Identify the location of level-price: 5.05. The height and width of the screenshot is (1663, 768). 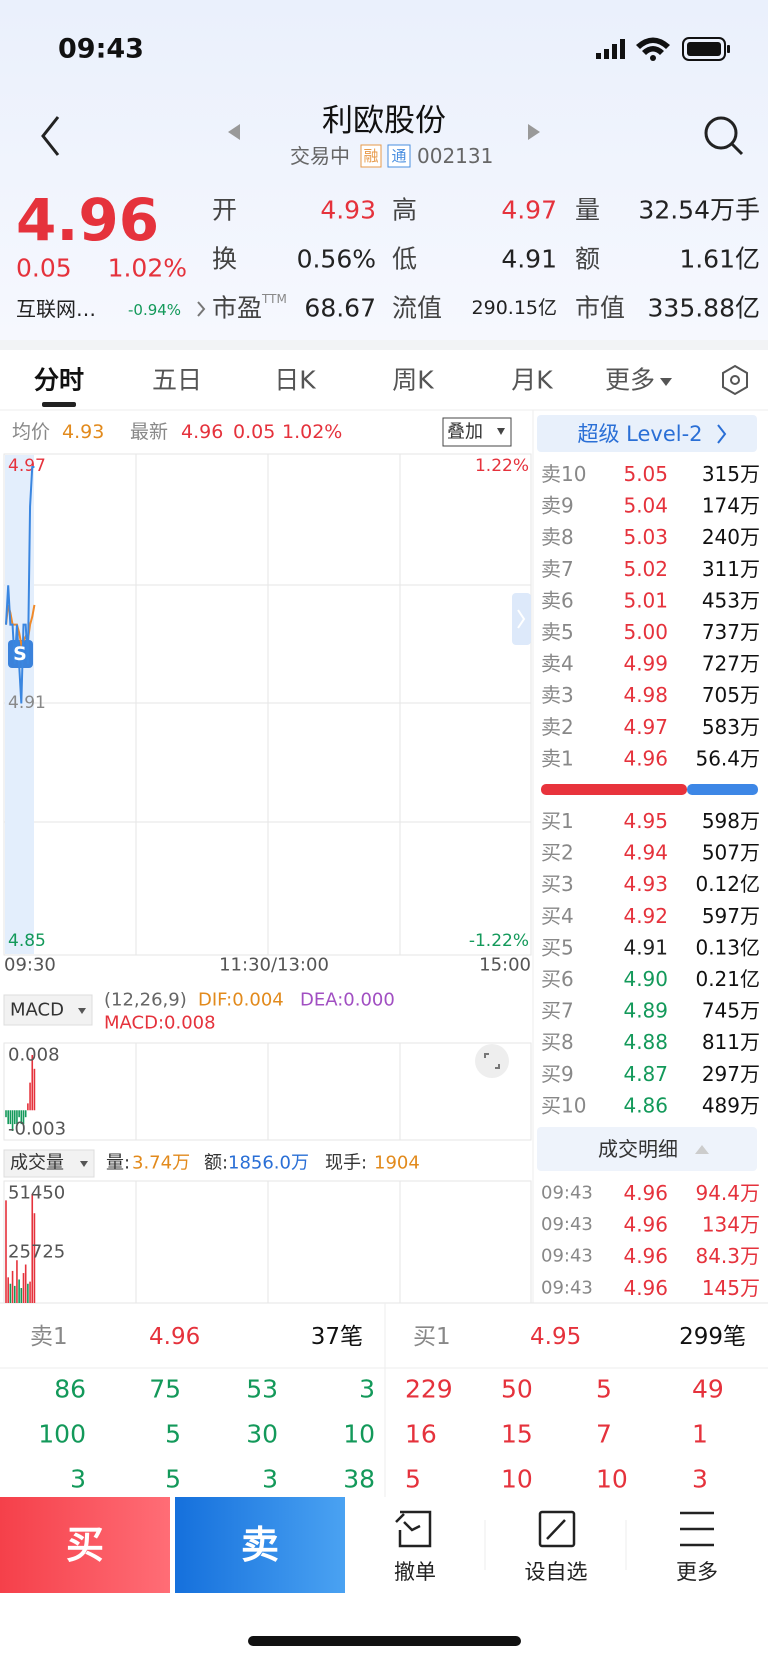
(645, 474).